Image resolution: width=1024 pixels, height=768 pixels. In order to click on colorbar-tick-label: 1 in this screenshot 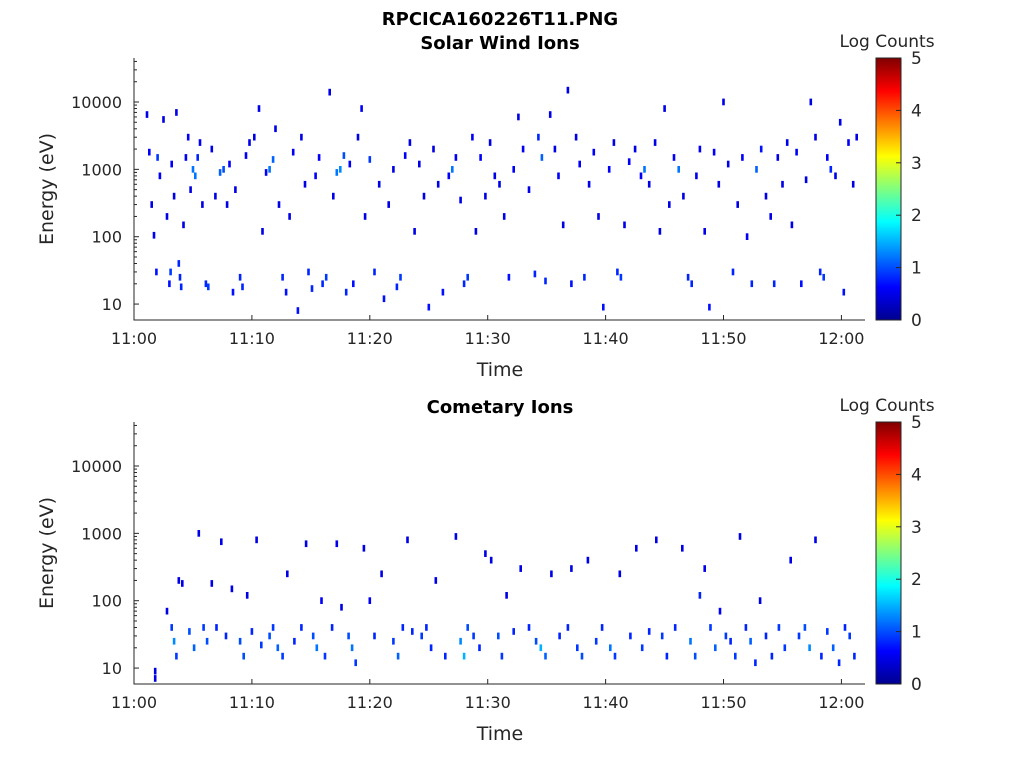, I will do `click(916, 633)`.